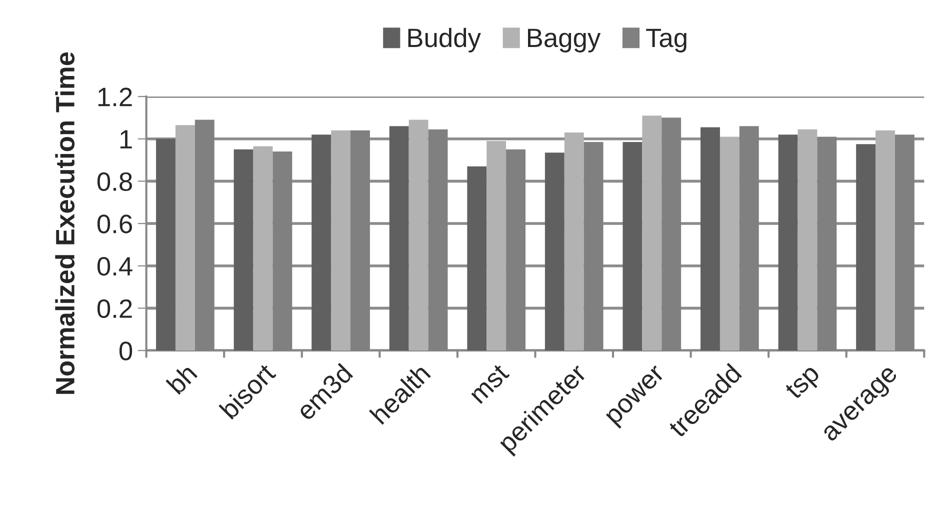 This screenshot has width=926, height=508. What do you see at coordinates (114, 266) in the screenshot?
I see `y-tick-label: 0.4` at bounding box center [114, 266].